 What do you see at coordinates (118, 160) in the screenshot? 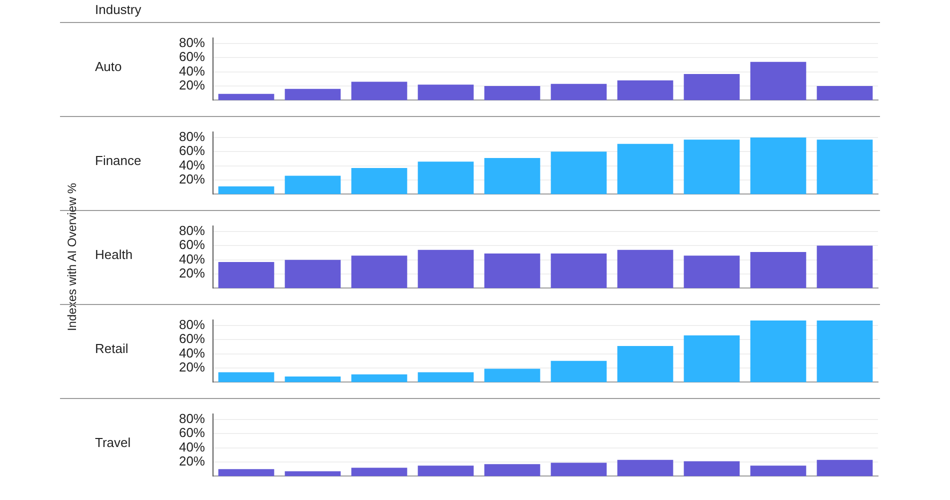
I see `text: Finance` at bounding box center [118, 160].